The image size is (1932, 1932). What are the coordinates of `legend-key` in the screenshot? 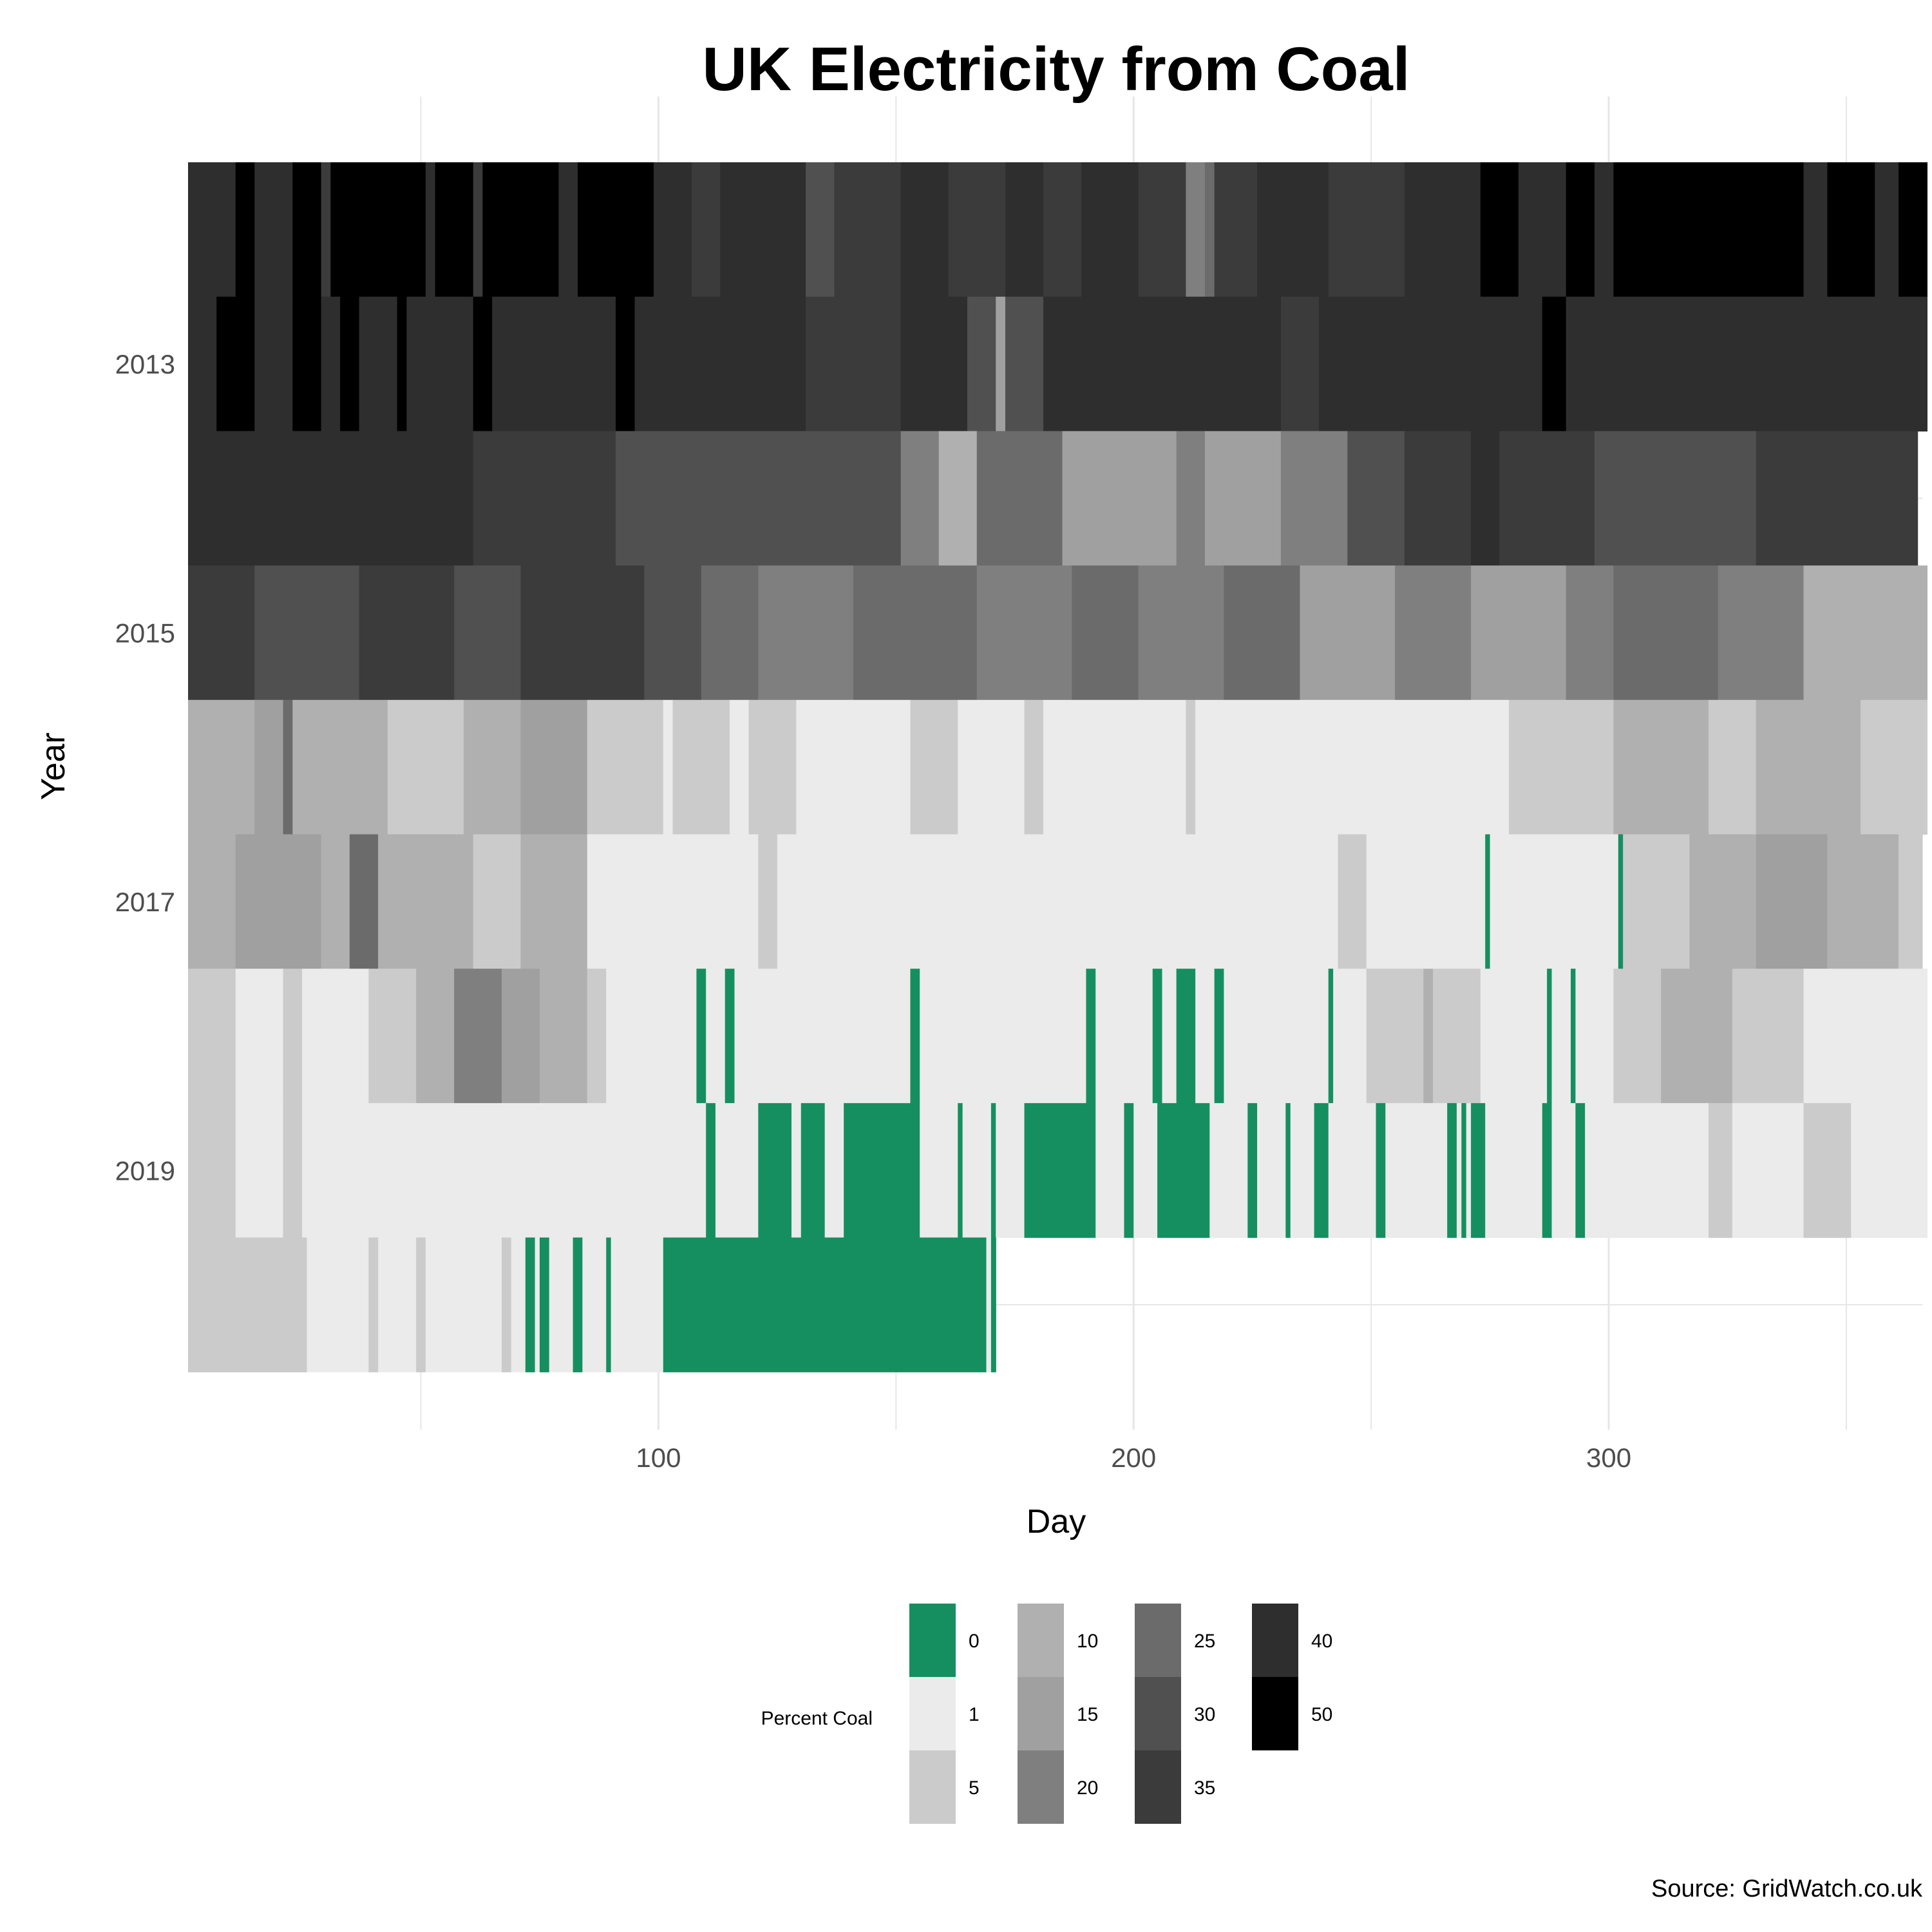 It's located at (933, 1640).